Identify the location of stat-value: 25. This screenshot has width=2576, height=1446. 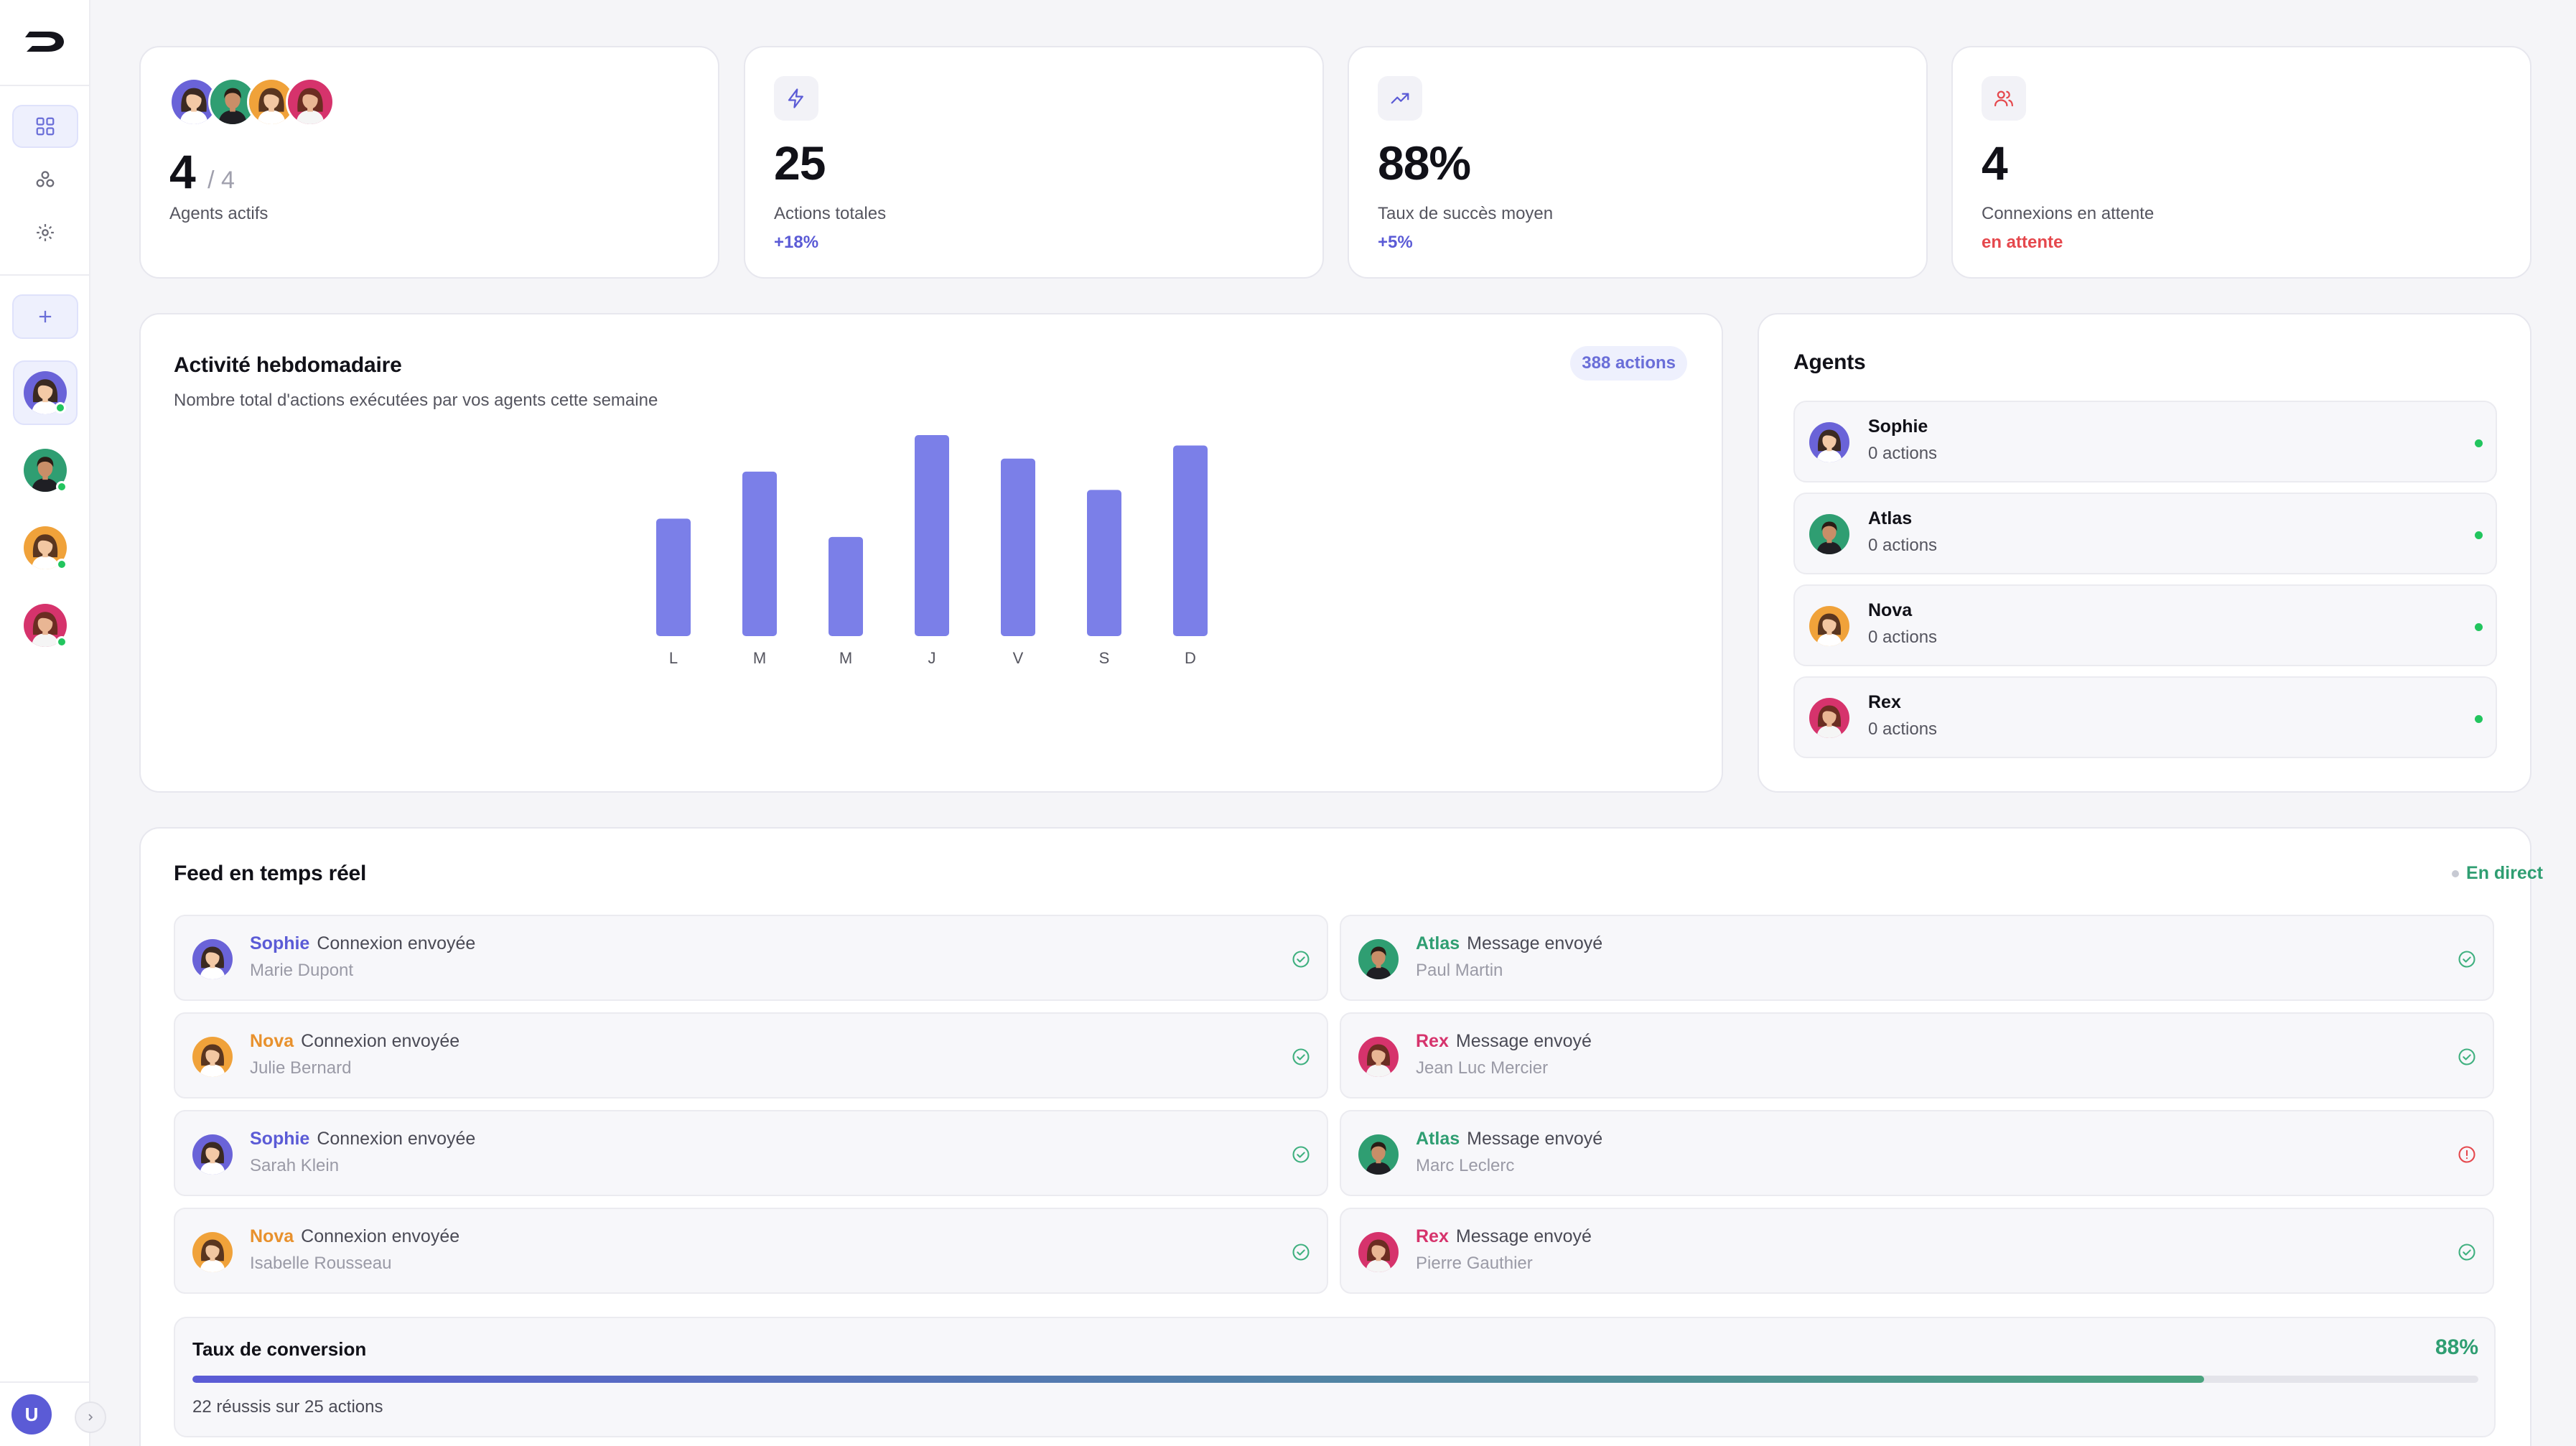
(800, 163).